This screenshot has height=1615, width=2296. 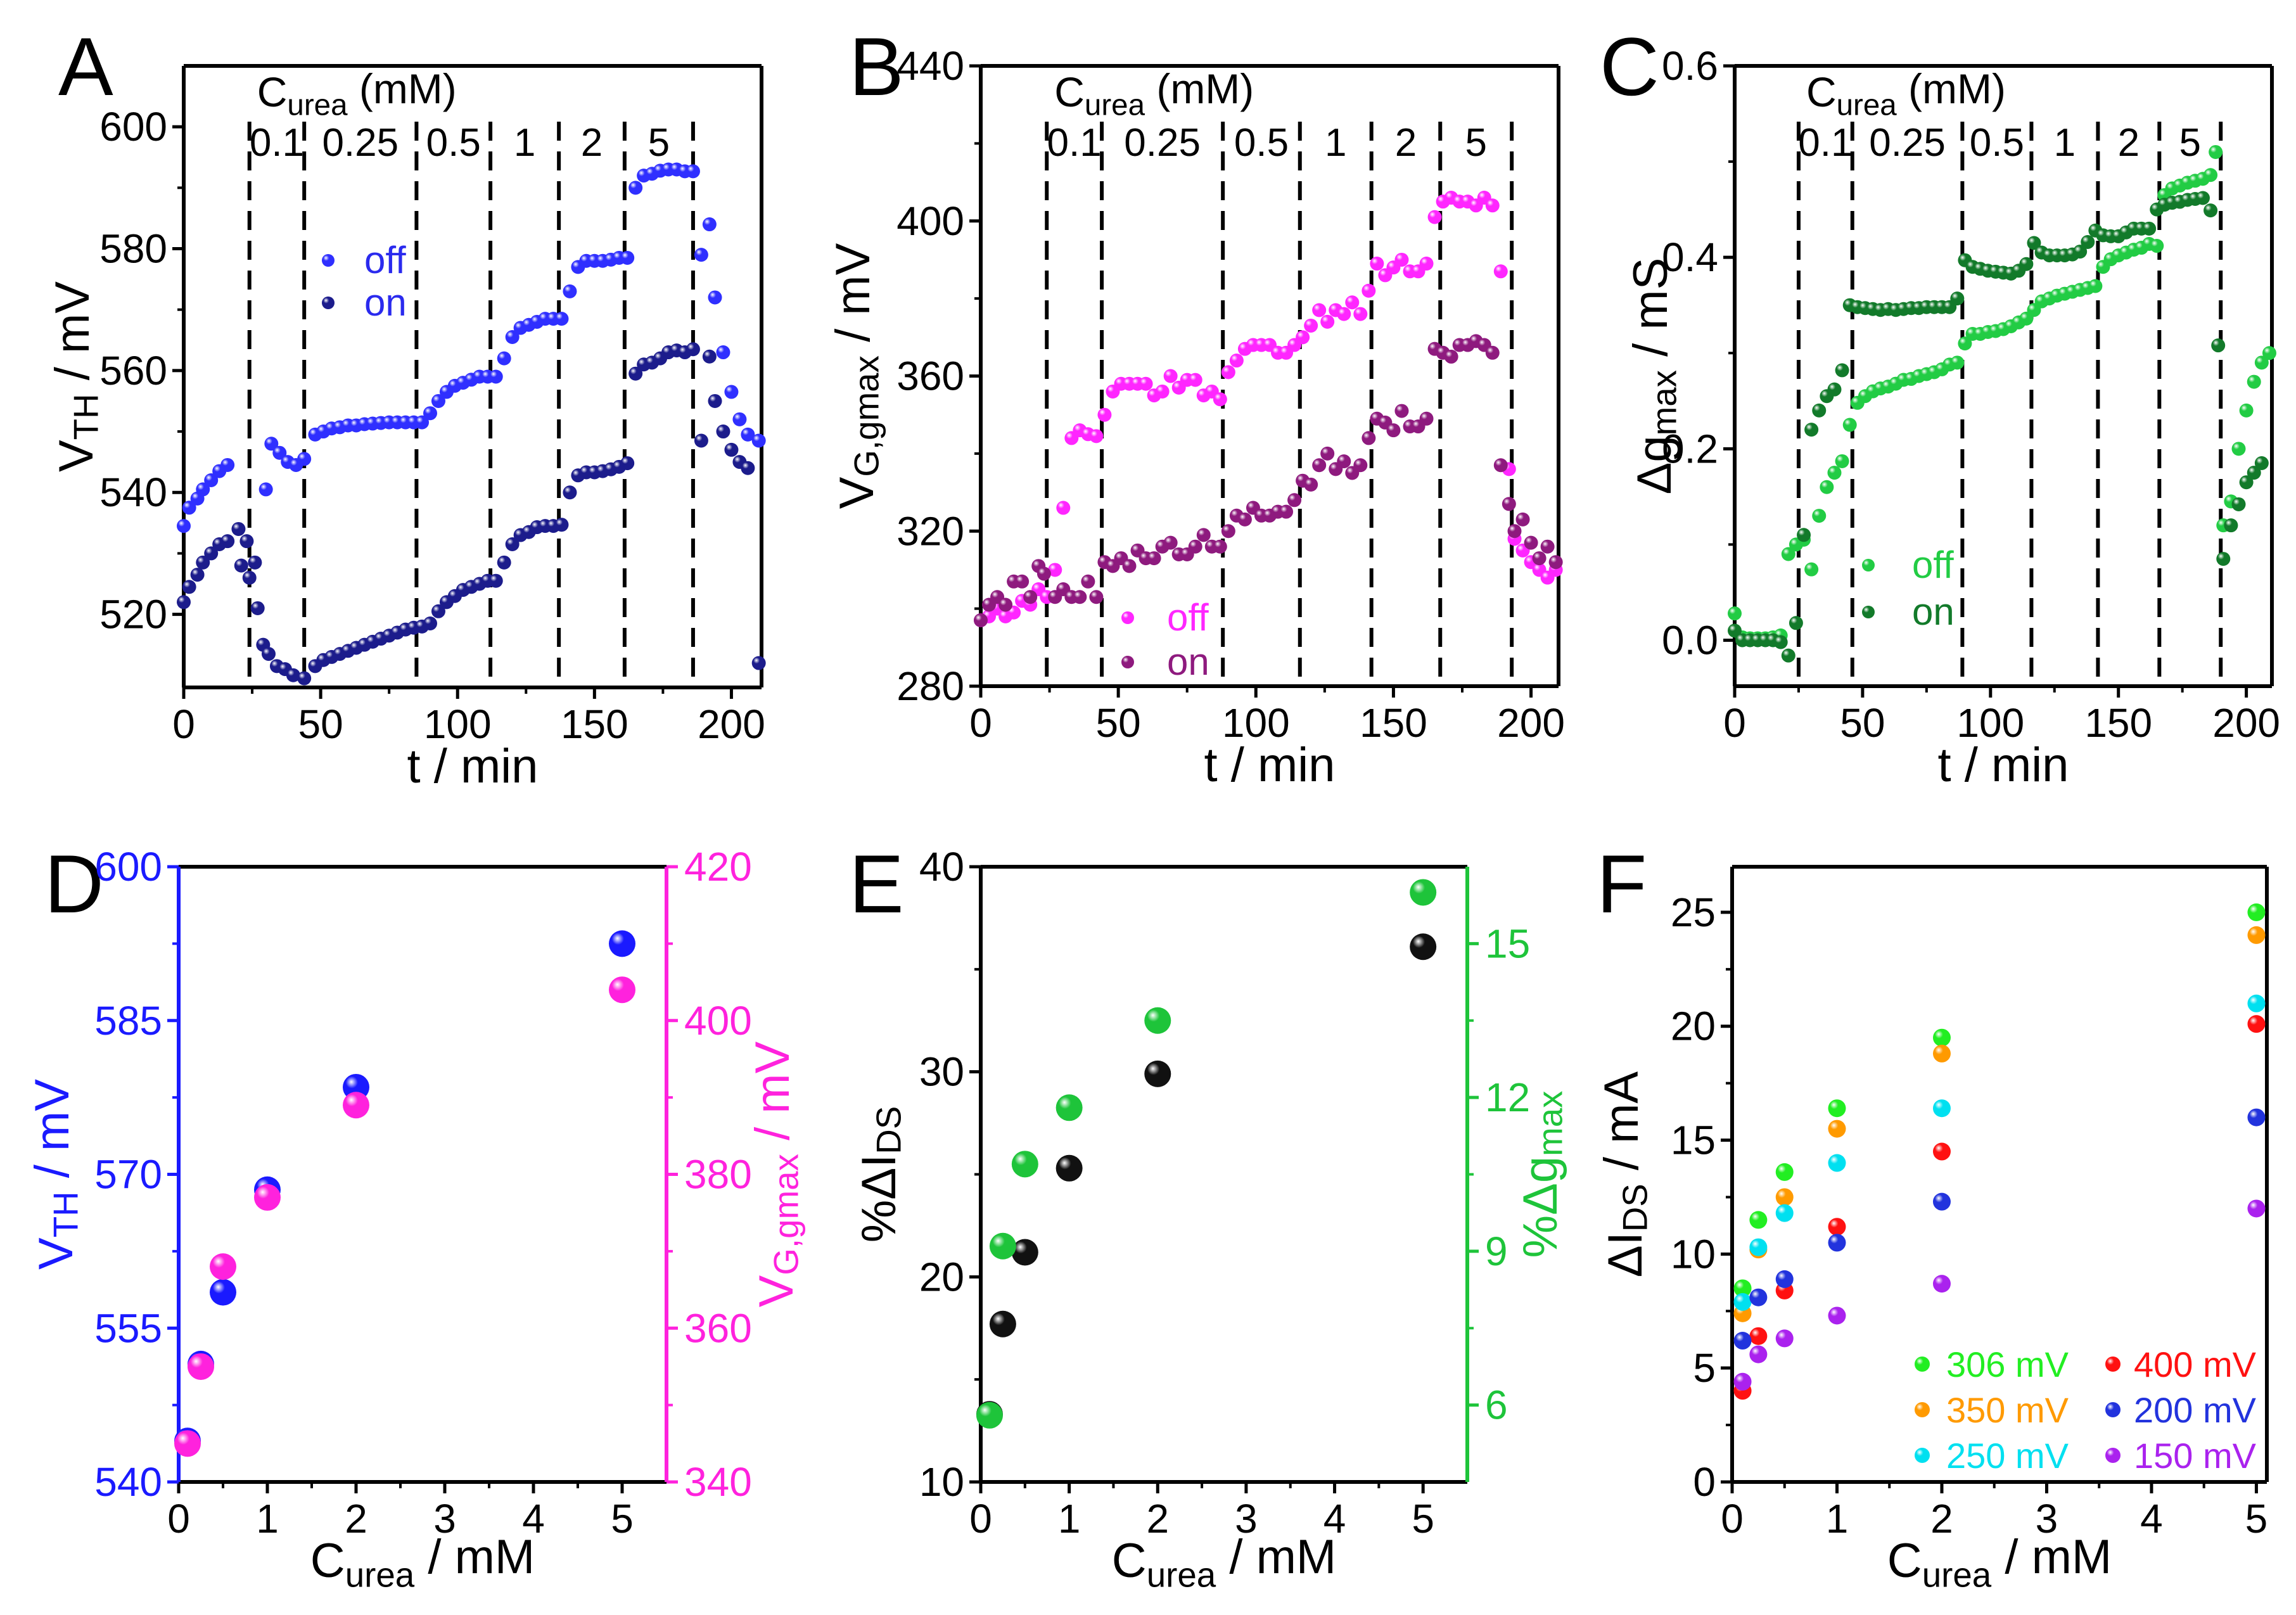 What do you see at coordinates (360, 143) in the screenshot?
I see `concentration-label: 0.25` at bounding box center [360, 143].